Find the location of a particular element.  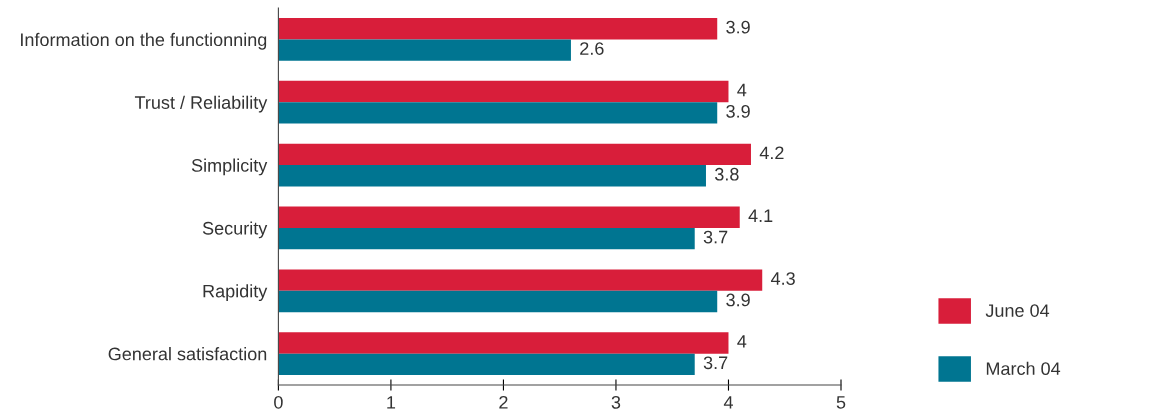

data-label: 4.3 is located at coordinates (782, 278).